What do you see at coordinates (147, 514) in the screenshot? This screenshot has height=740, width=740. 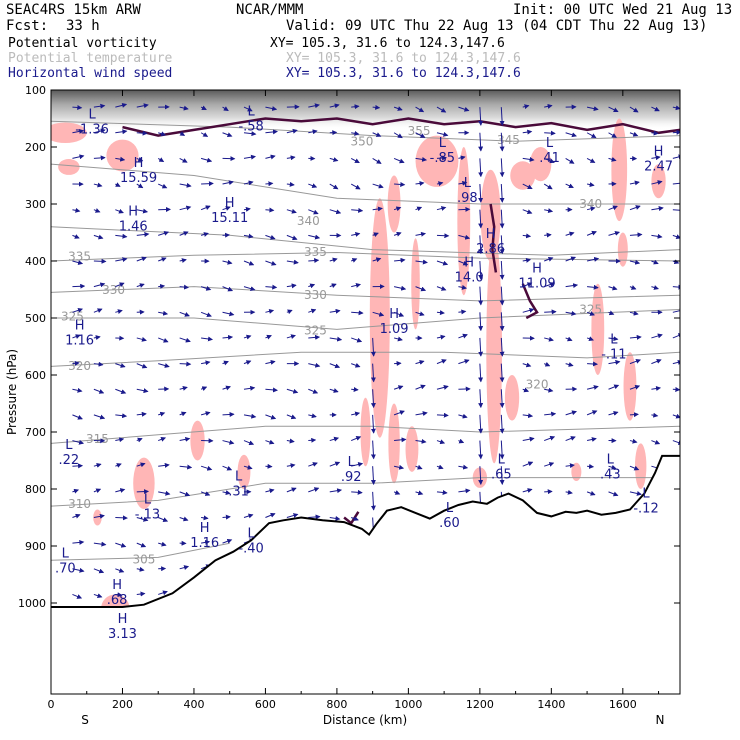 I see `pv-extremum-value: -.13` at bounding box center [147, 514].